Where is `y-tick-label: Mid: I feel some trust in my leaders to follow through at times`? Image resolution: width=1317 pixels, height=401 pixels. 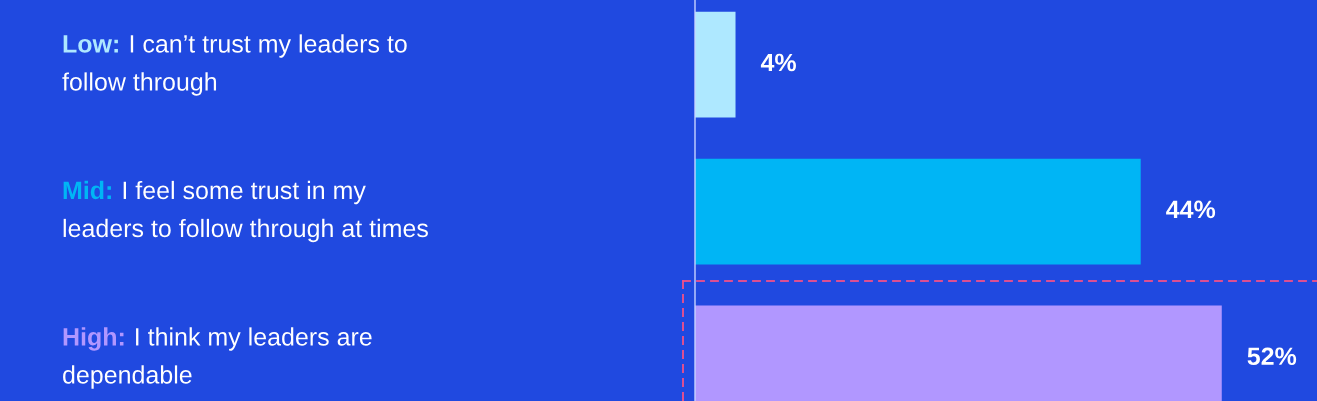 y-tick-label: Mid: I feel some trust in my leaders to follow through at times is located at coordinates (245, 211).